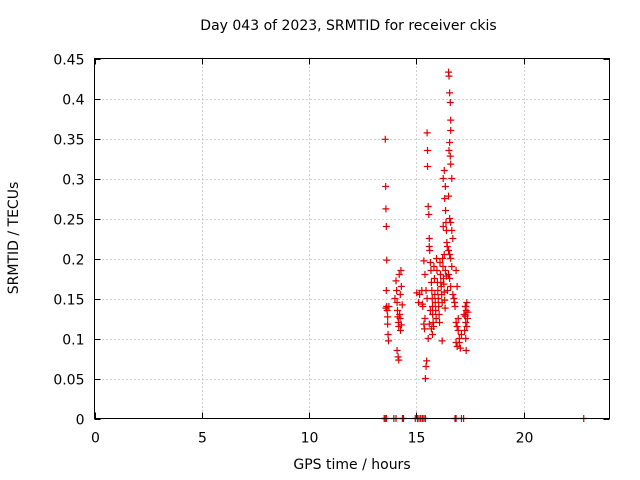 The height and width of the screenshot is (480, 640). Describe the element at coordinates (80, 421) in the screenshot. I see `y-tick-label: 0` at that location.